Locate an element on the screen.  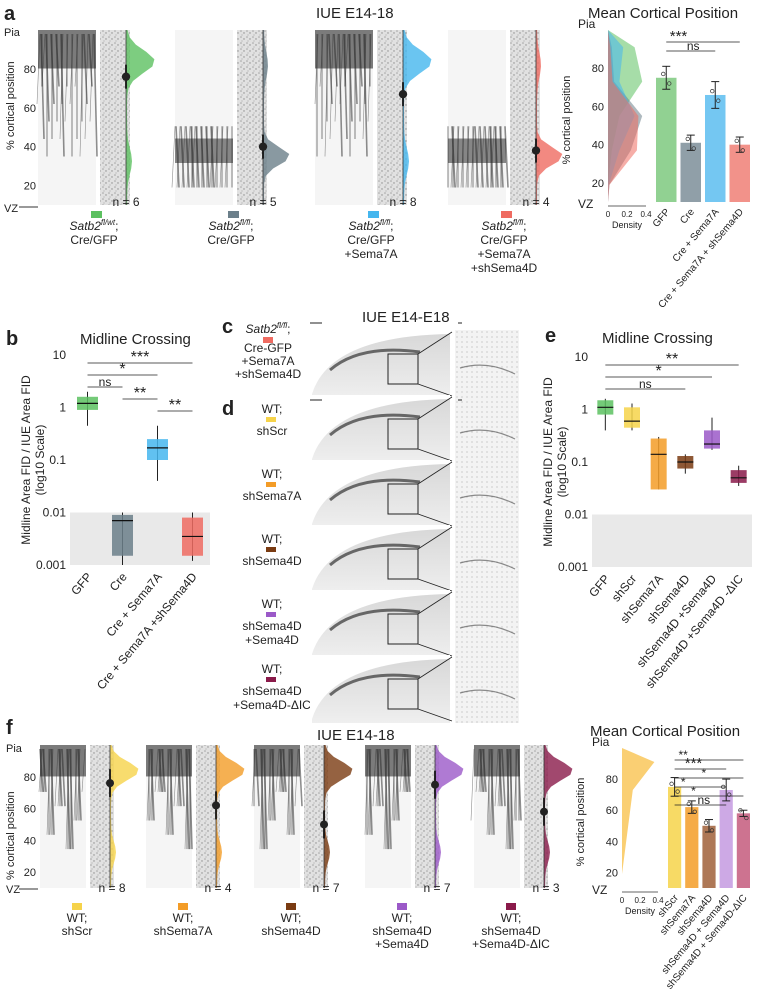
panel-a-legend-line-3-2: +shSema4D is located at coordinates (504, 268).